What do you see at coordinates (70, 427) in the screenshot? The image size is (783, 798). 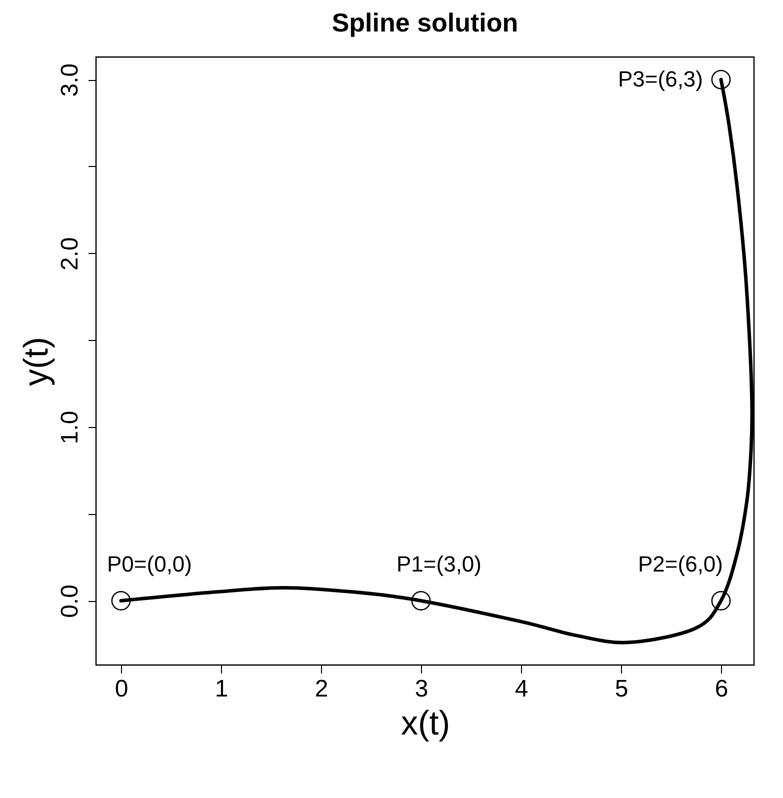 I see `y-tick-label: 1.0` at bounding box center [70, 427].